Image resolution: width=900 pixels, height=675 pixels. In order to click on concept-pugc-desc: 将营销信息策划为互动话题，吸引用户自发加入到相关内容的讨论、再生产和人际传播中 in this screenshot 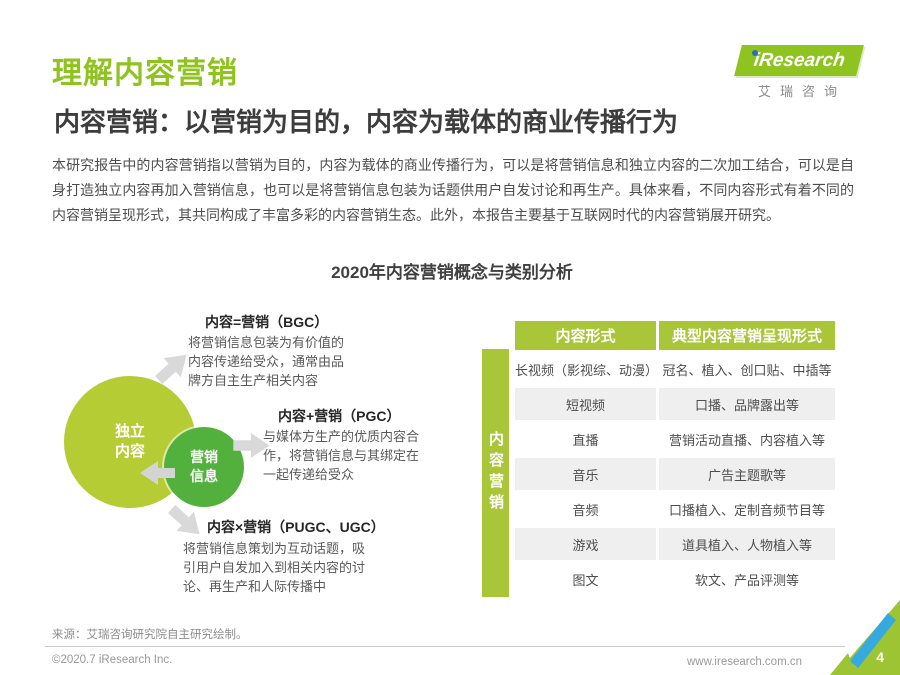, I will do `click(274, 567)`.